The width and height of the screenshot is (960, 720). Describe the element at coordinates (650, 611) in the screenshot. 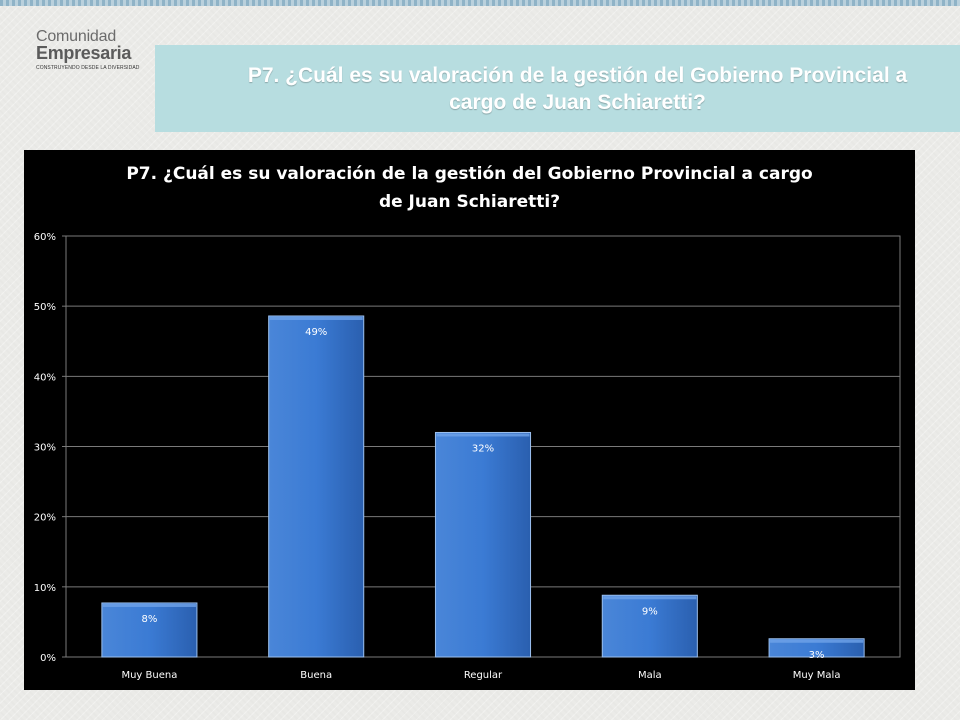

I see `data-label: 9%` at that location.